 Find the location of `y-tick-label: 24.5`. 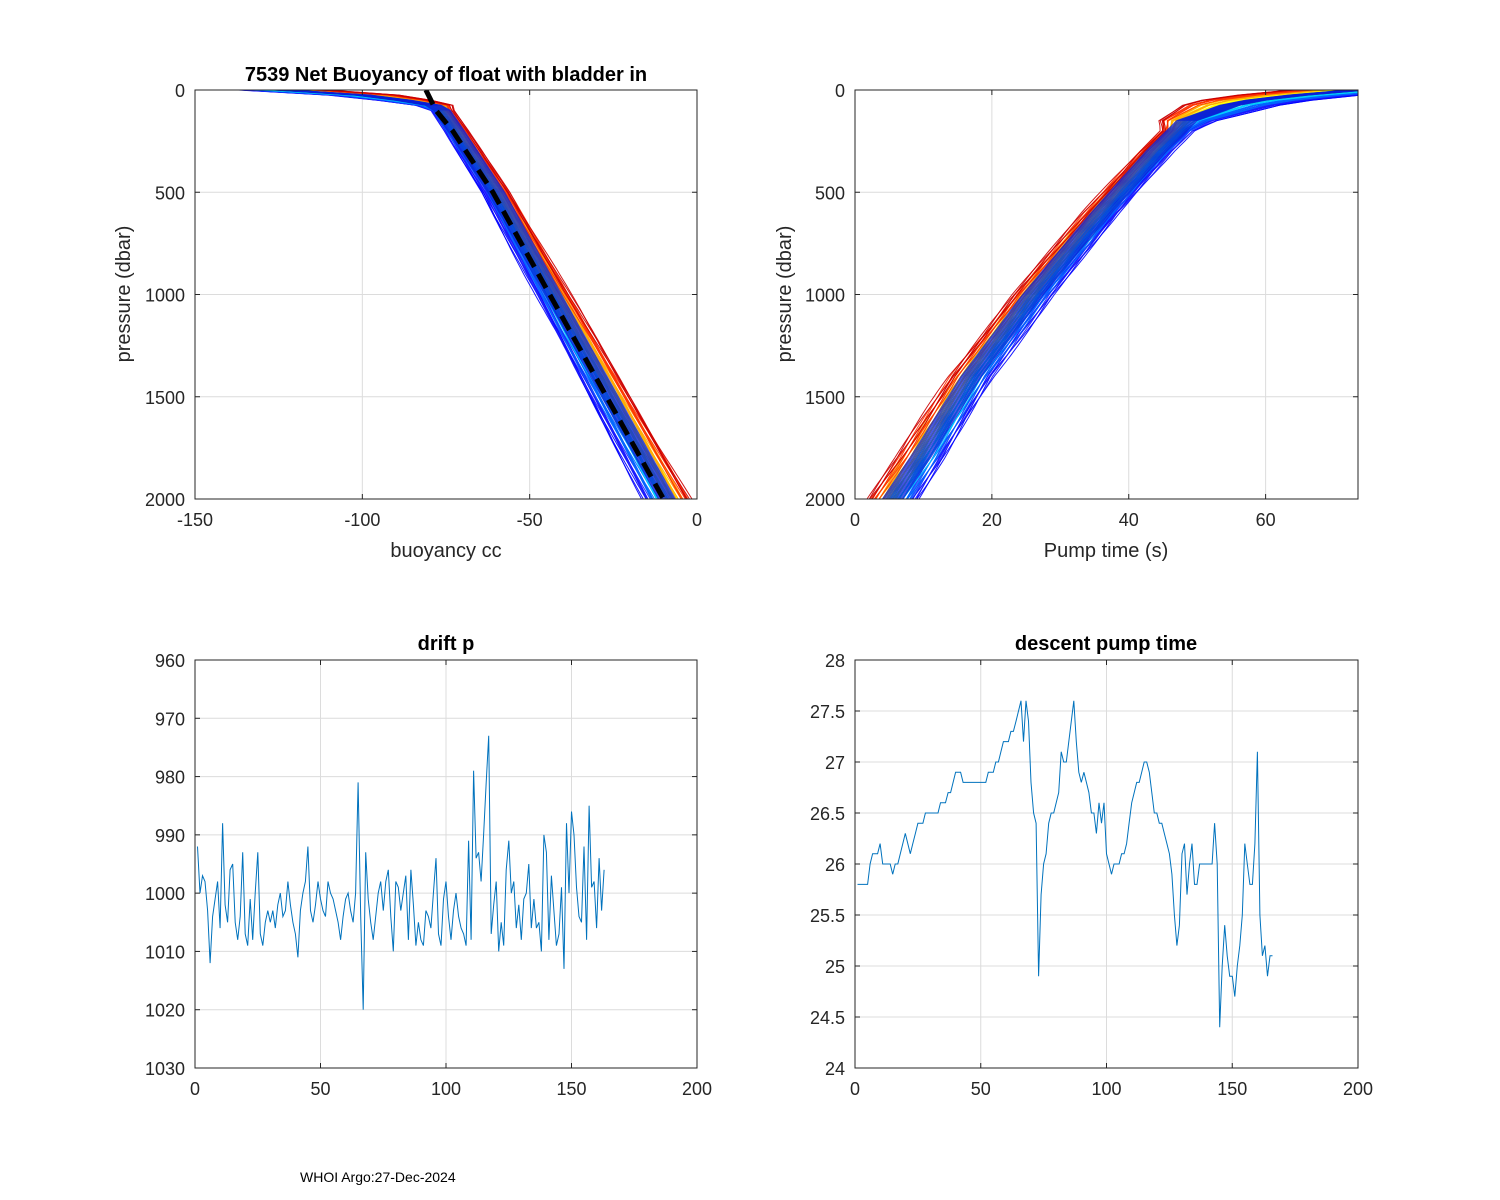

y-tick-label: 24.5 is located at coordinates (827, 1018).